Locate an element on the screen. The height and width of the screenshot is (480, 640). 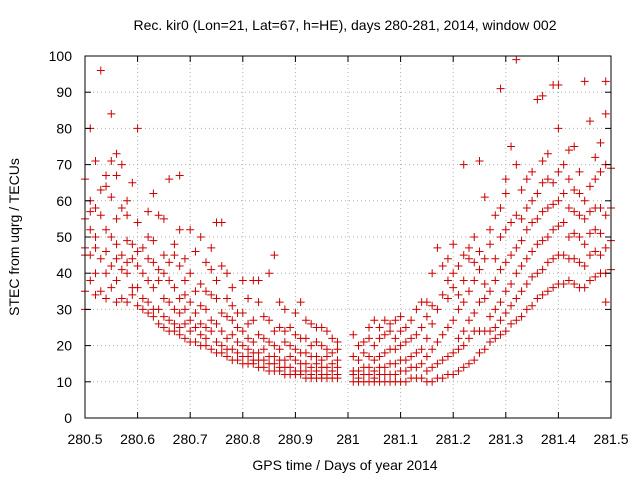
x-tick-label: 280.8 is located at coordinates (242, 439).